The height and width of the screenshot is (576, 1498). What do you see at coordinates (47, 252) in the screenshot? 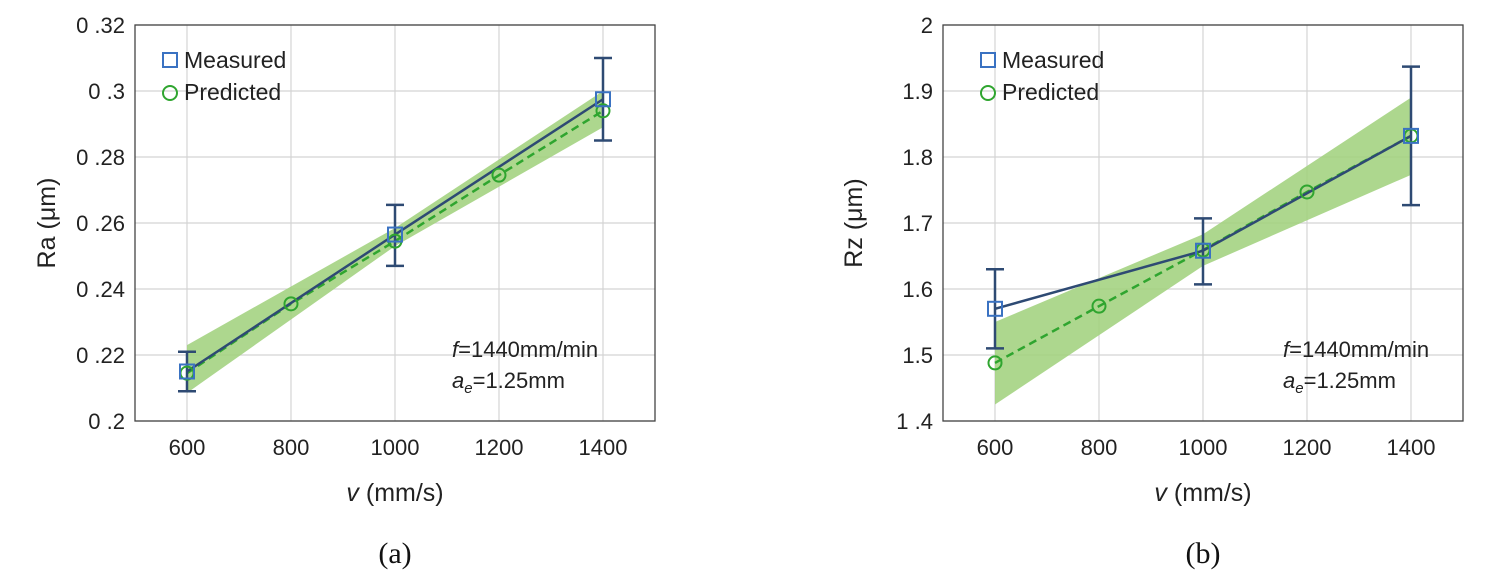
I see `y-axis-label-main: Ra` at bounding box center [47, 252].